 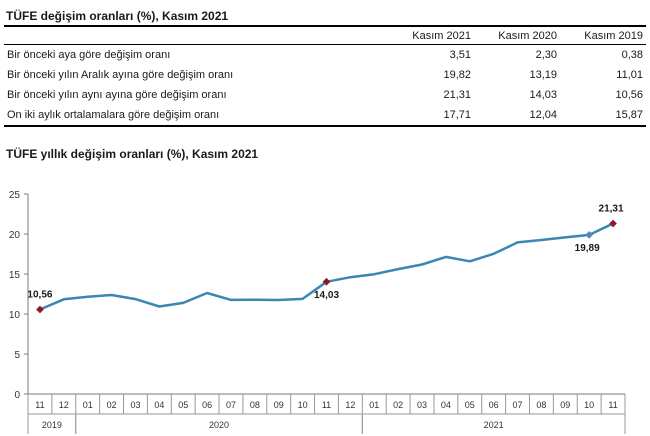 I want to click on table-cell: 19,82, so click(x=457, y=75).